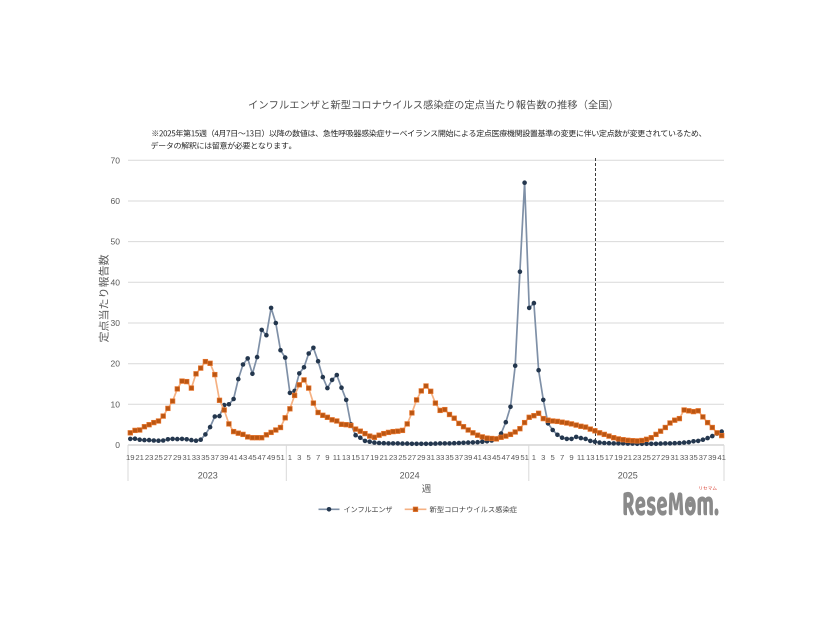  Describe the element at coordinates (208, 476) in the screenshot. I see `svg-text: 2023` at that location.